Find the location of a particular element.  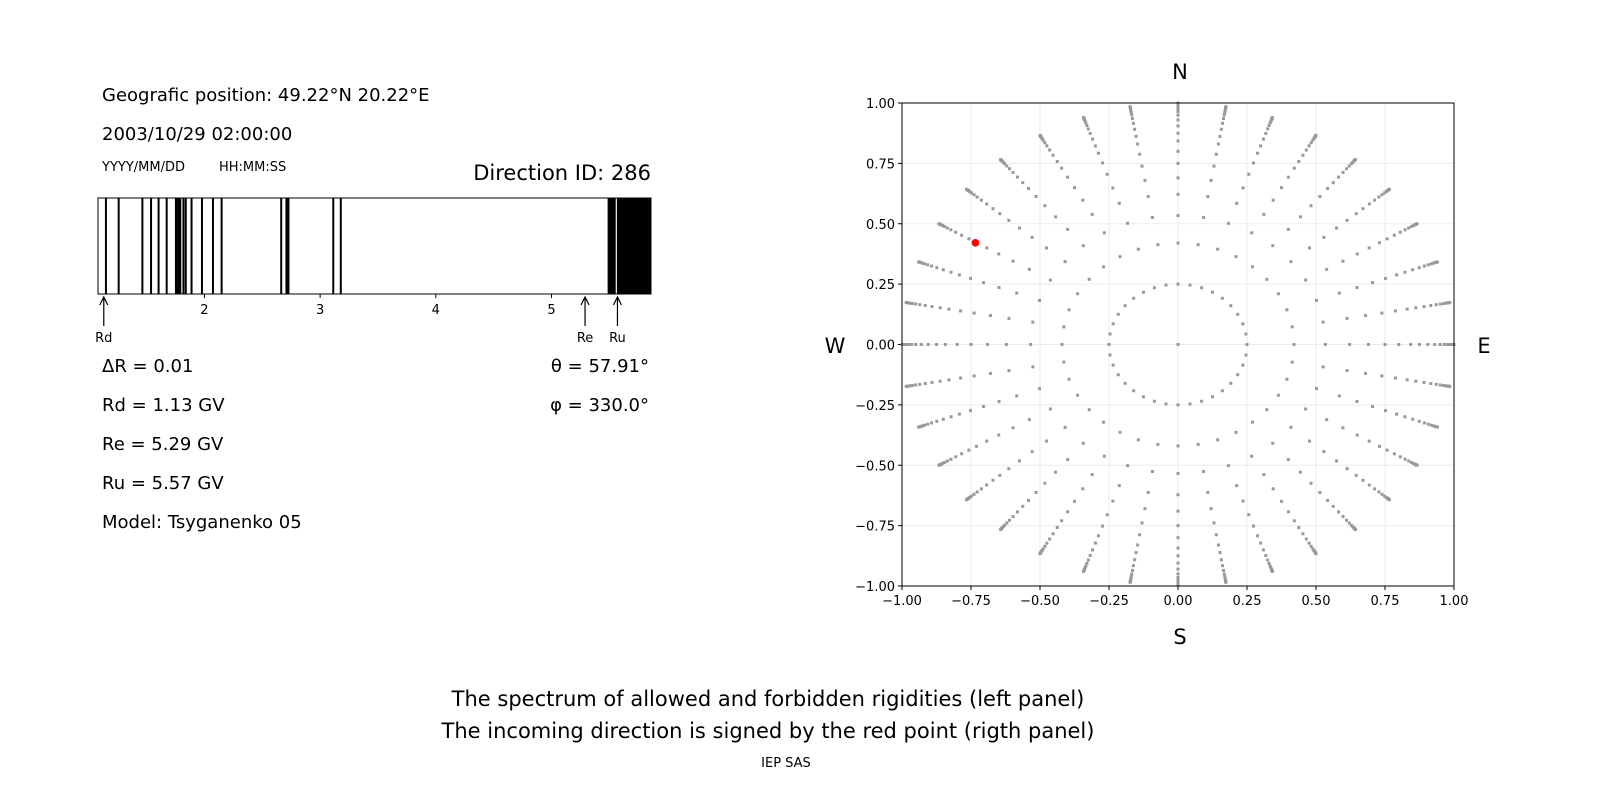

delta-r: ΔR = 0.01 is located at coordinates (148, 366).